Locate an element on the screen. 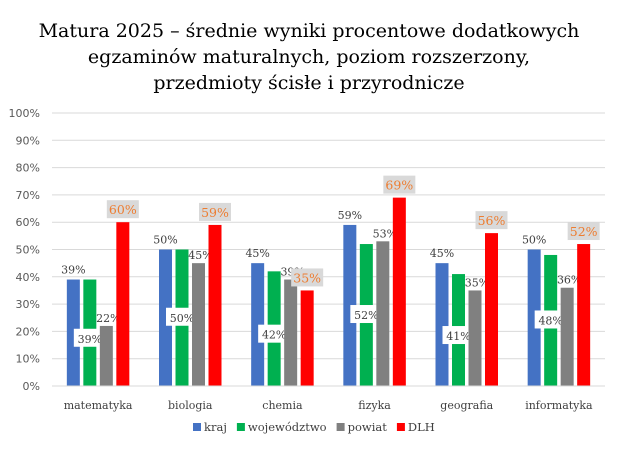 This screenshot has width=618, height=468. y-tick-label: 100% is located at coordinates (24, 113).